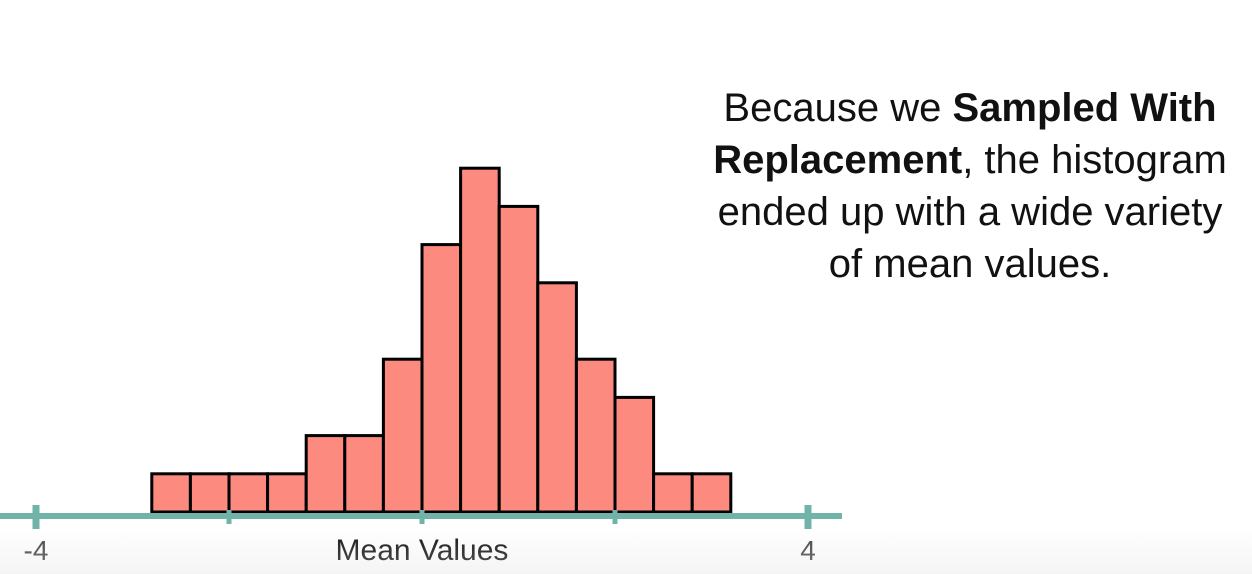  What do you see at coordinates (1094, 160) in the screenshot?
I see `caption-line-2-rest: , the histogram` at bounding box center [1094, 160].